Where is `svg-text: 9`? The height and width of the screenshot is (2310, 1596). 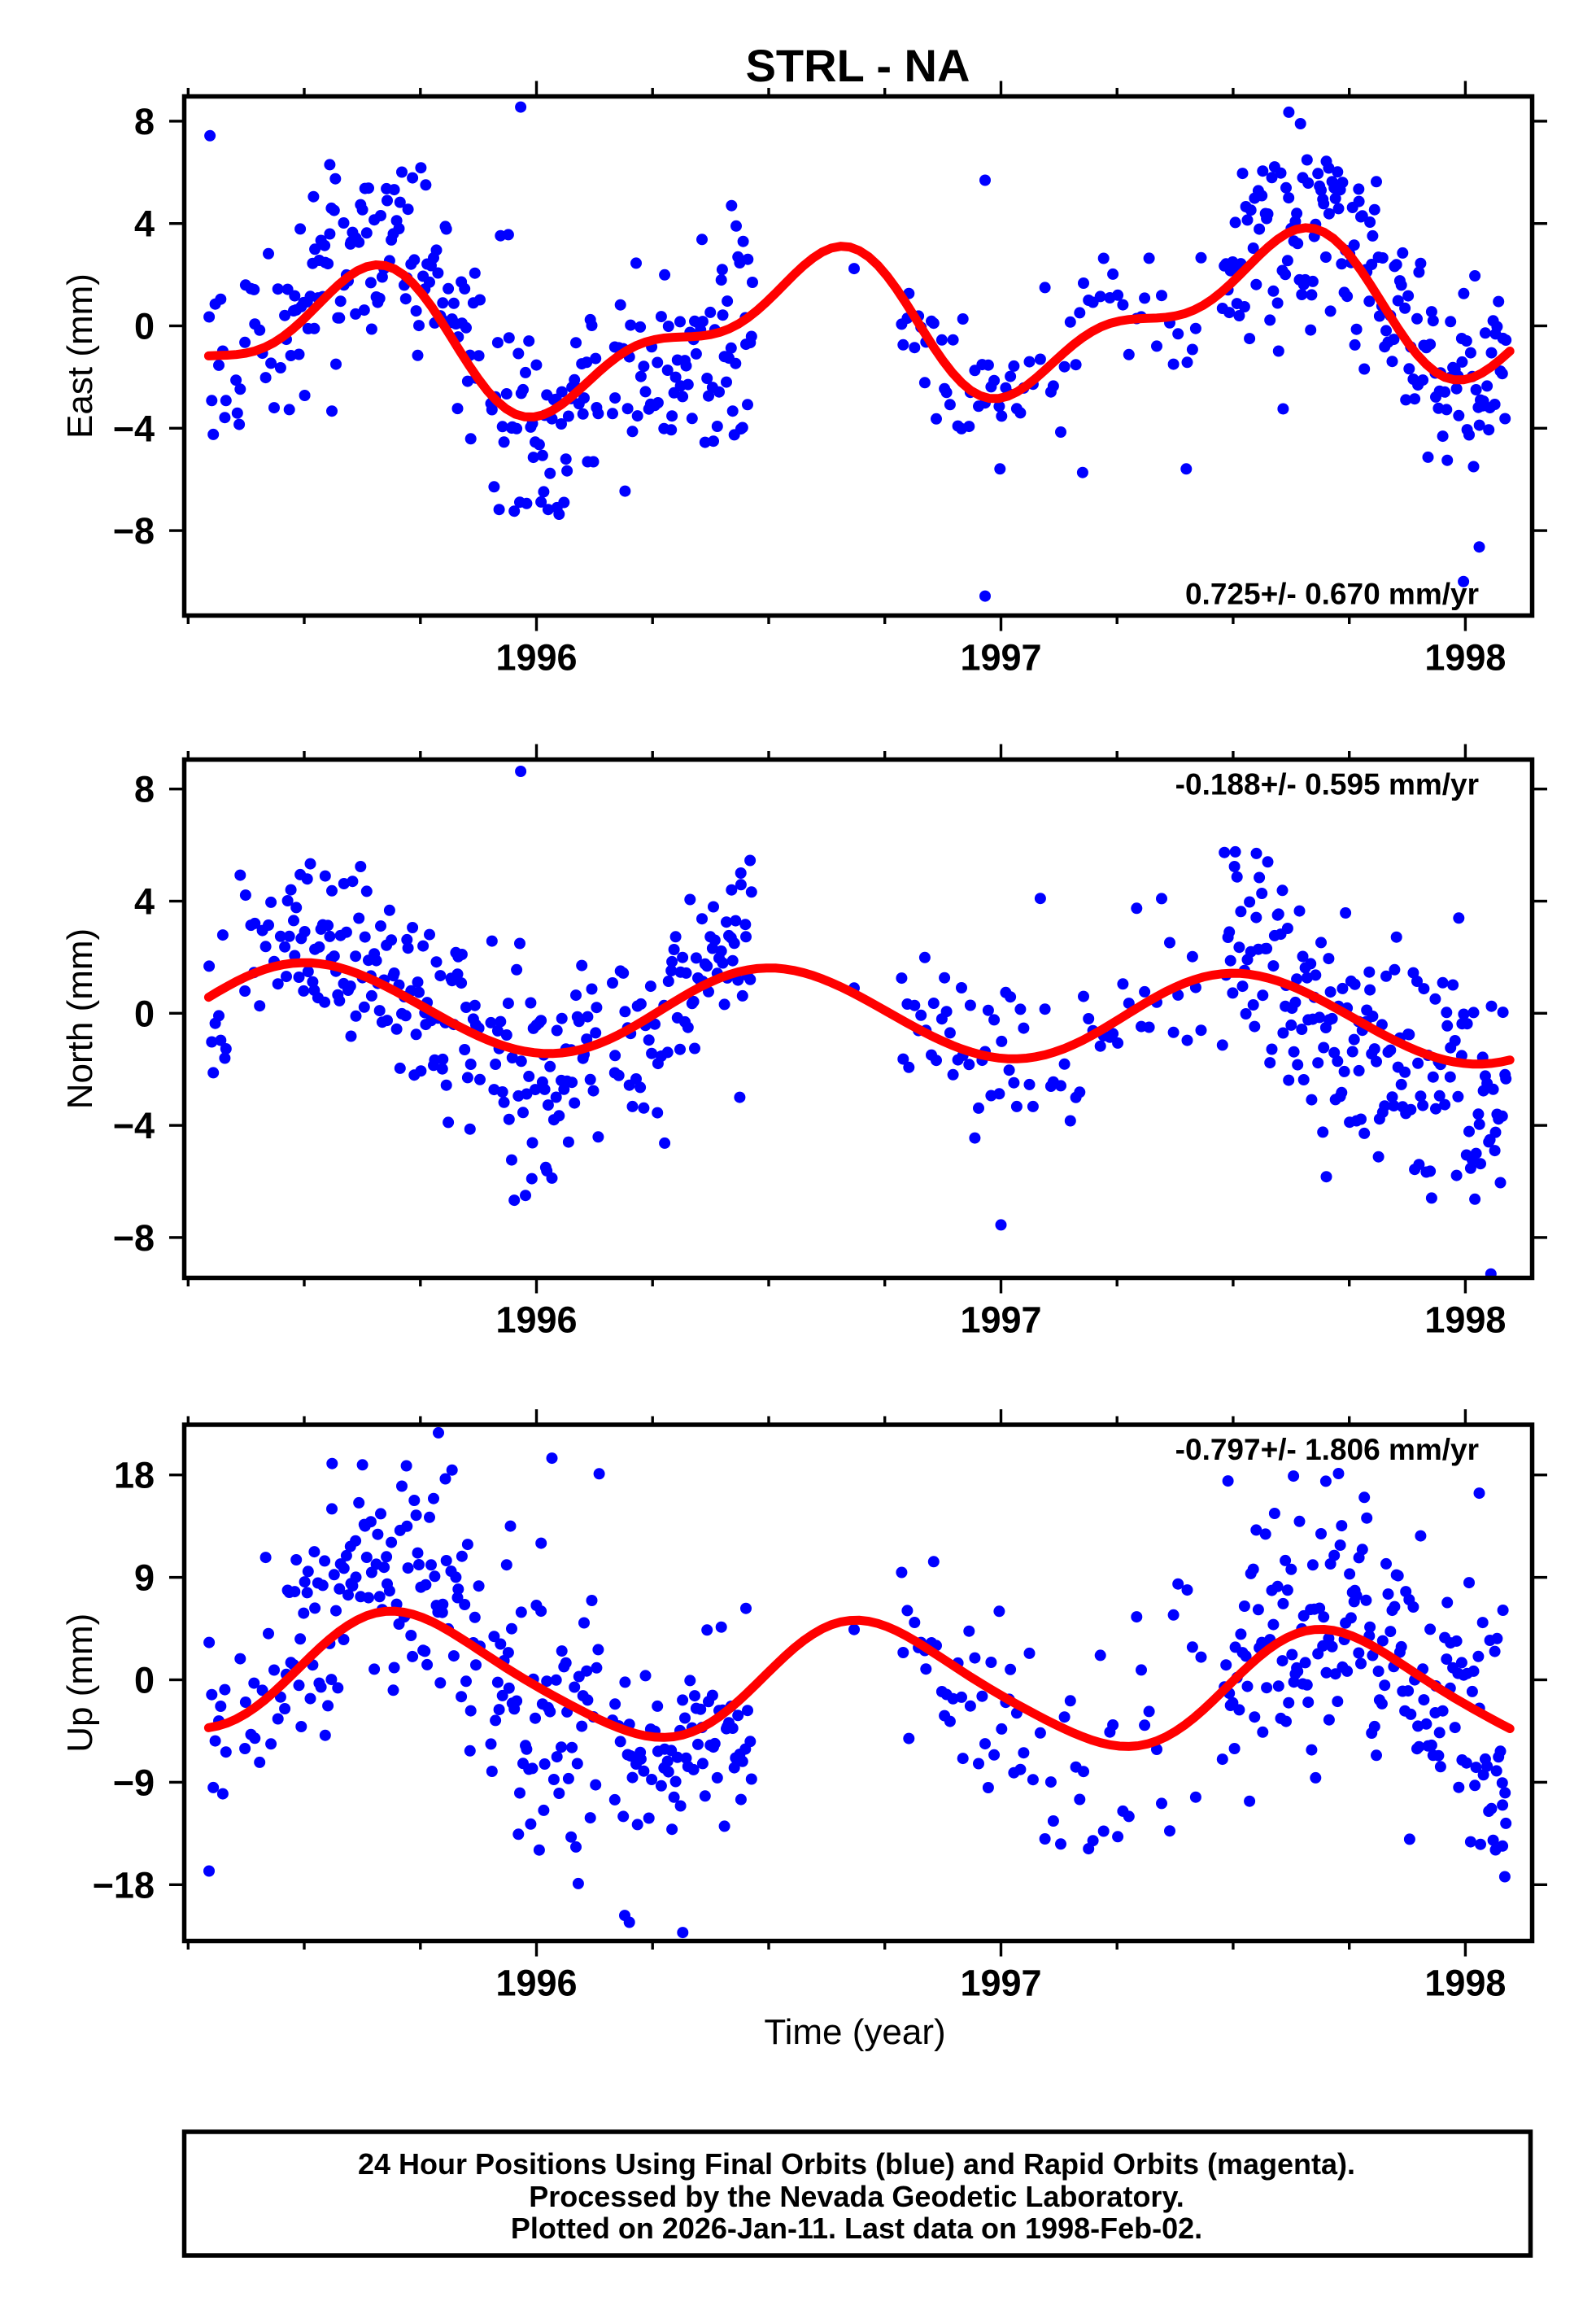 svg-text: 9 is located at coordinates (144, 1578).